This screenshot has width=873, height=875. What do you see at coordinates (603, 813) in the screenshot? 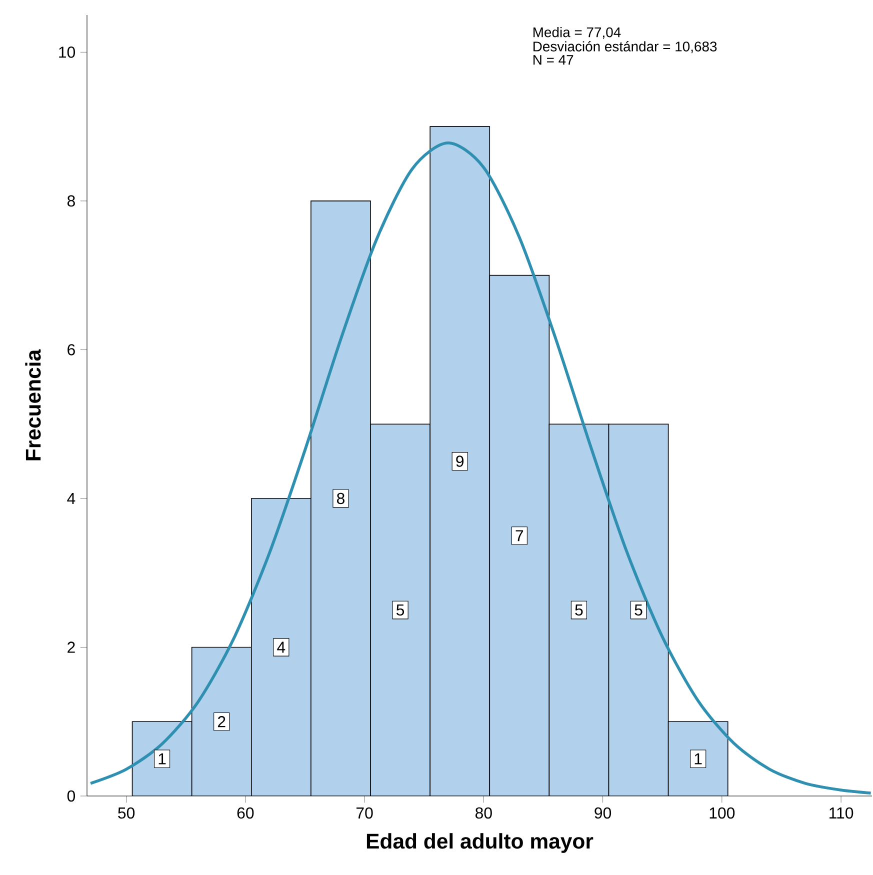
I see `x-tick-label: 90` at bounding box center [603, 813].